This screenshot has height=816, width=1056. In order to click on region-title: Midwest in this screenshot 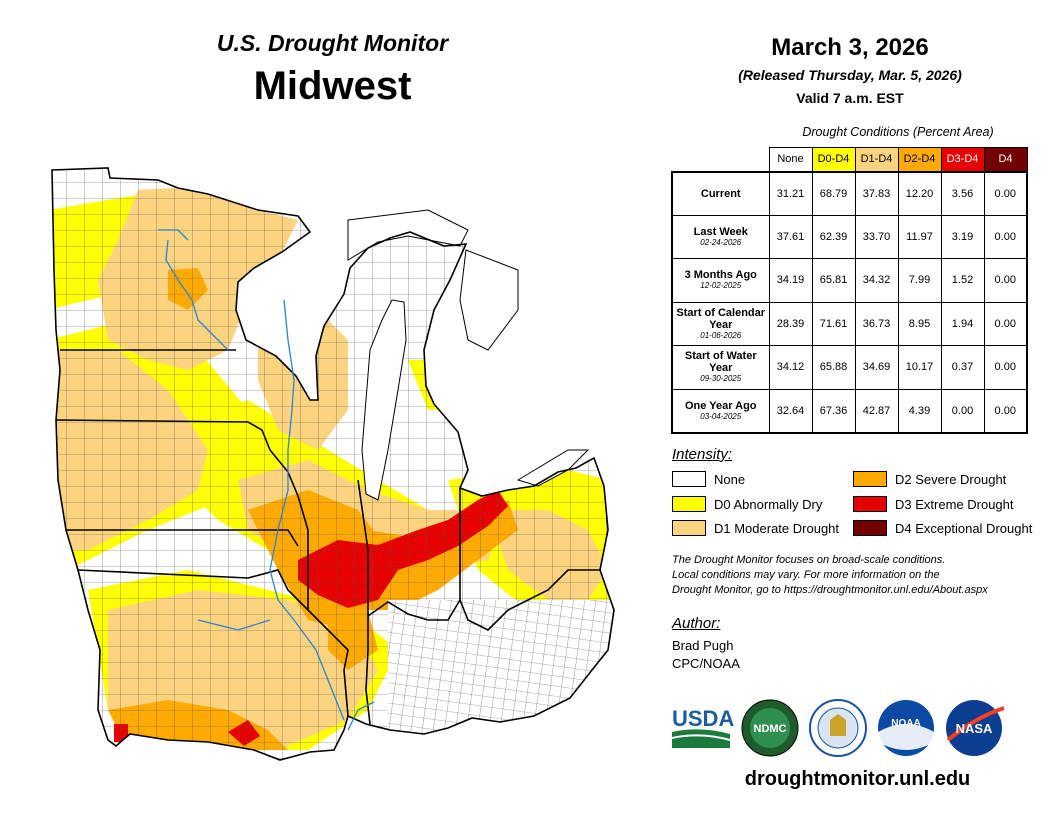, I will do `click(332, 86)`.